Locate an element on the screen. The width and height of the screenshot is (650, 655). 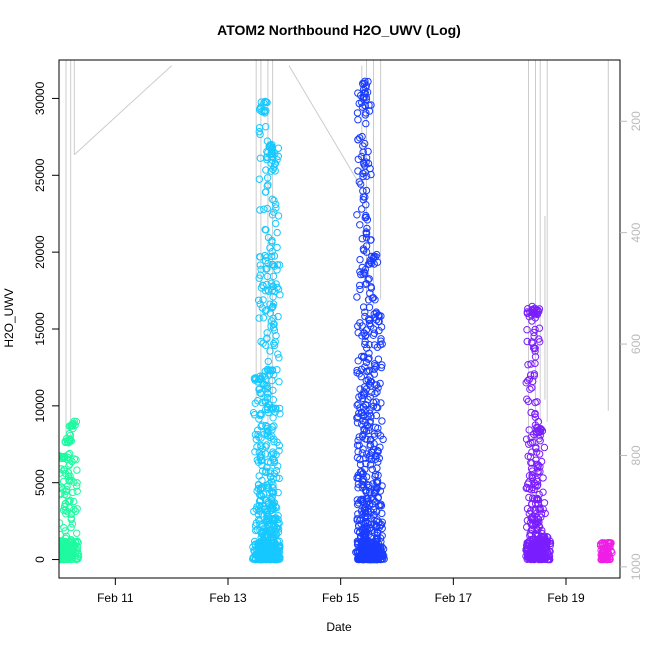
x-tick-label: Feb 13 is located at coordinates (228, 598).